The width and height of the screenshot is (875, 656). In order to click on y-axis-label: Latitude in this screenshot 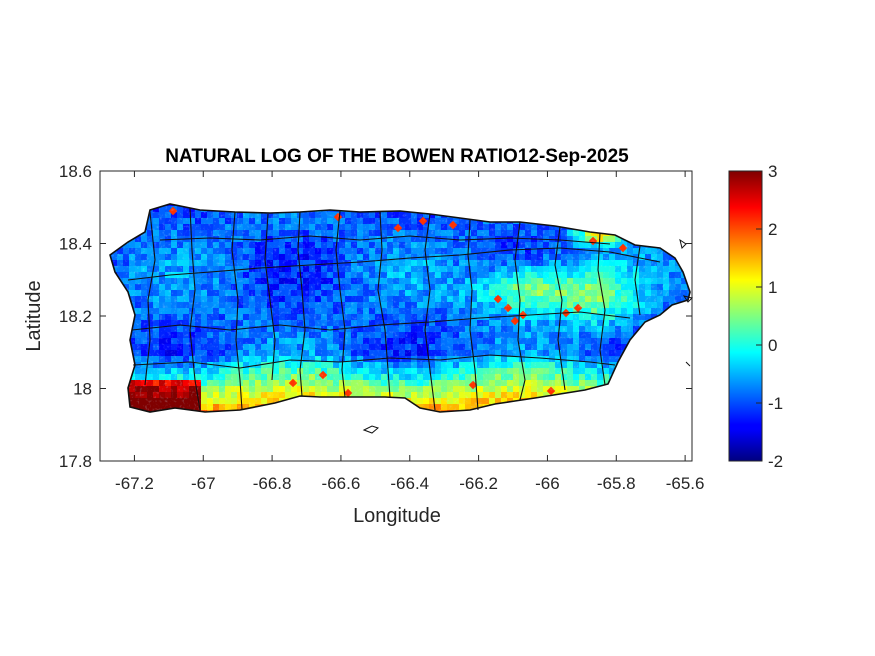, I will do `click(34, 315)`.